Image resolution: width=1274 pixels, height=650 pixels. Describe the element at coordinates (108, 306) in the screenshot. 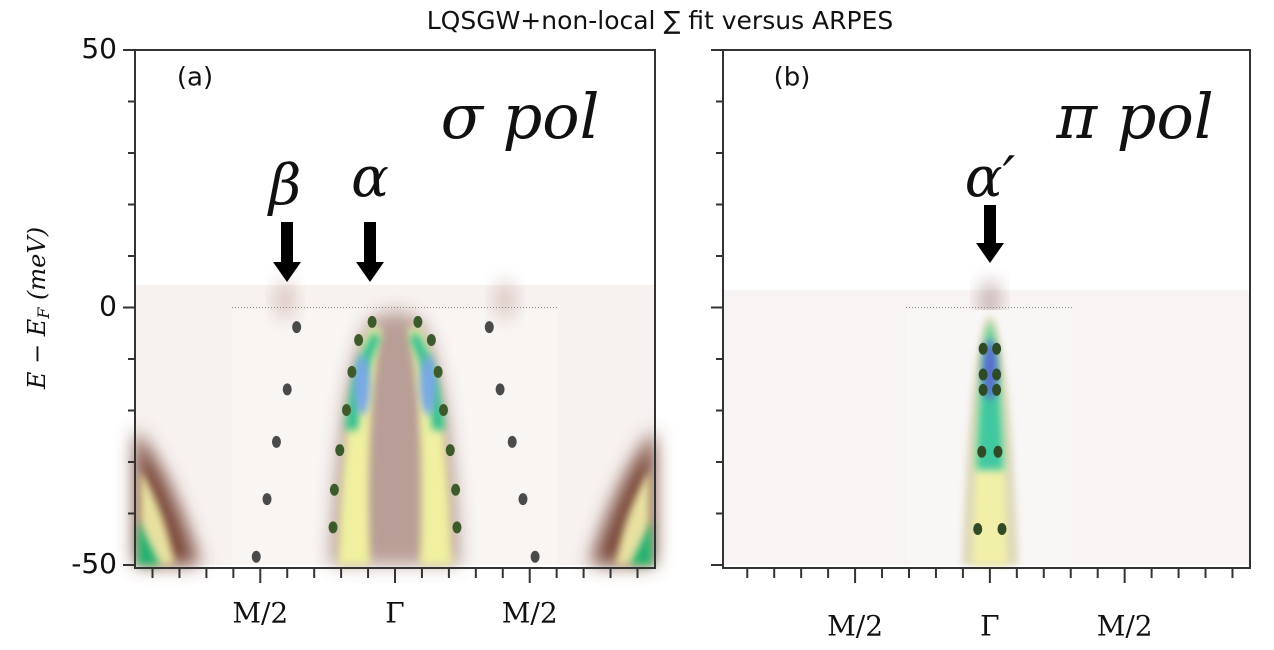

I see `y-tick-label: 0` at that location.